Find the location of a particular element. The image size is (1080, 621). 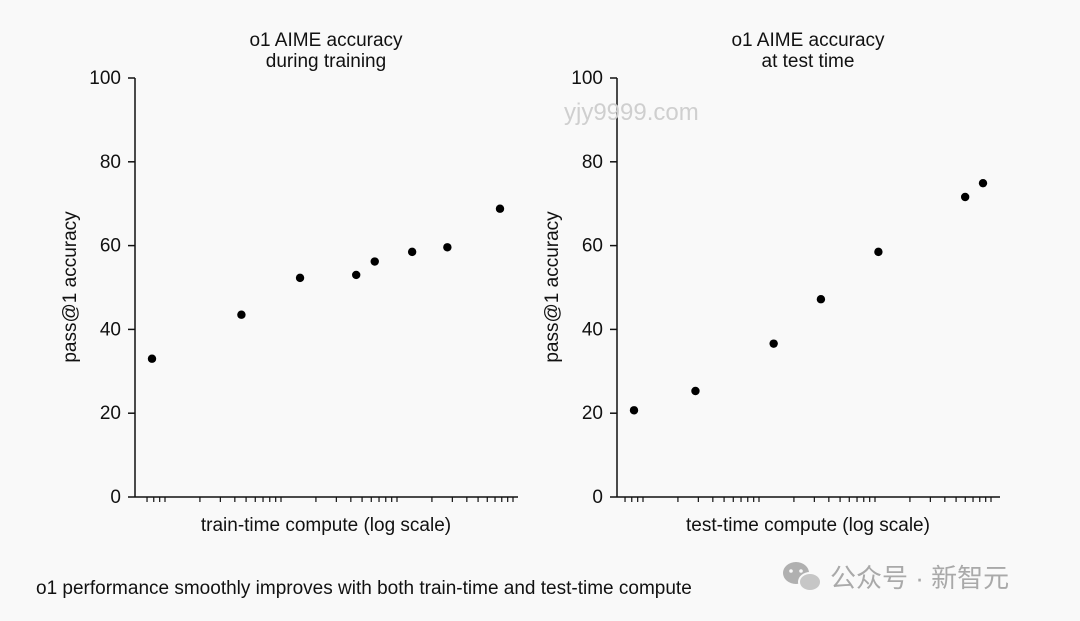

x-axis-label: test-time compute (log scale) is located at coordinates (808, 525).